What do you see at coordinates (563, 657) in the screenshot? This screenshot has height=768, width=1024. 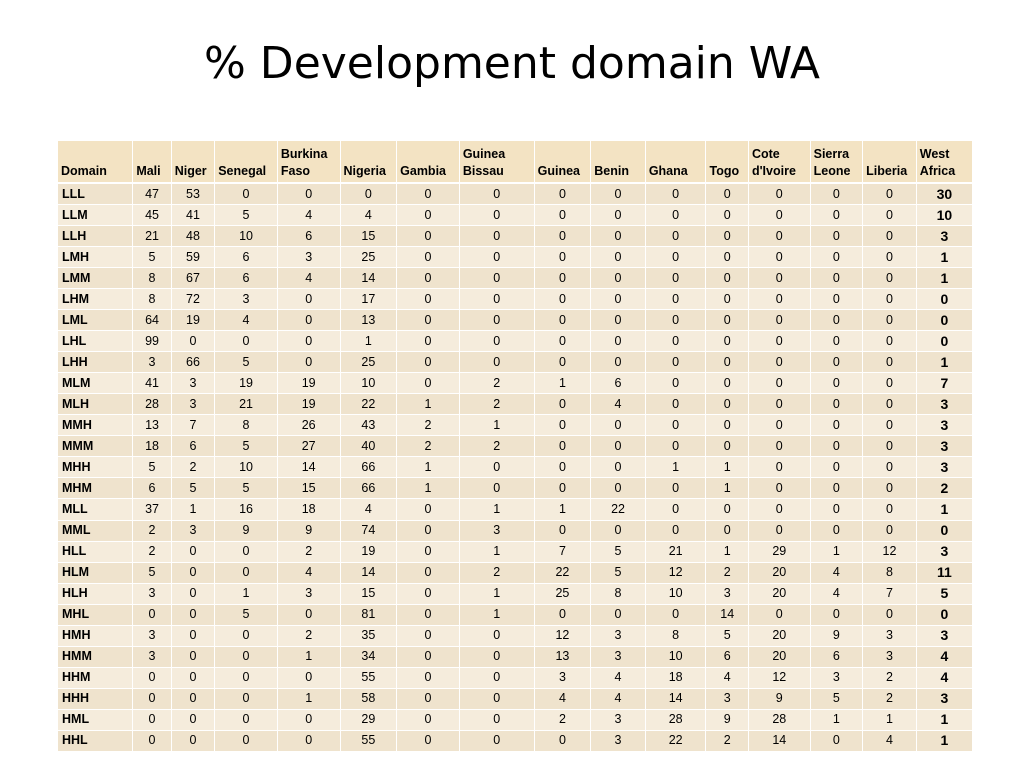 I see `table-cell: 13` at bounding box center [563, 657].